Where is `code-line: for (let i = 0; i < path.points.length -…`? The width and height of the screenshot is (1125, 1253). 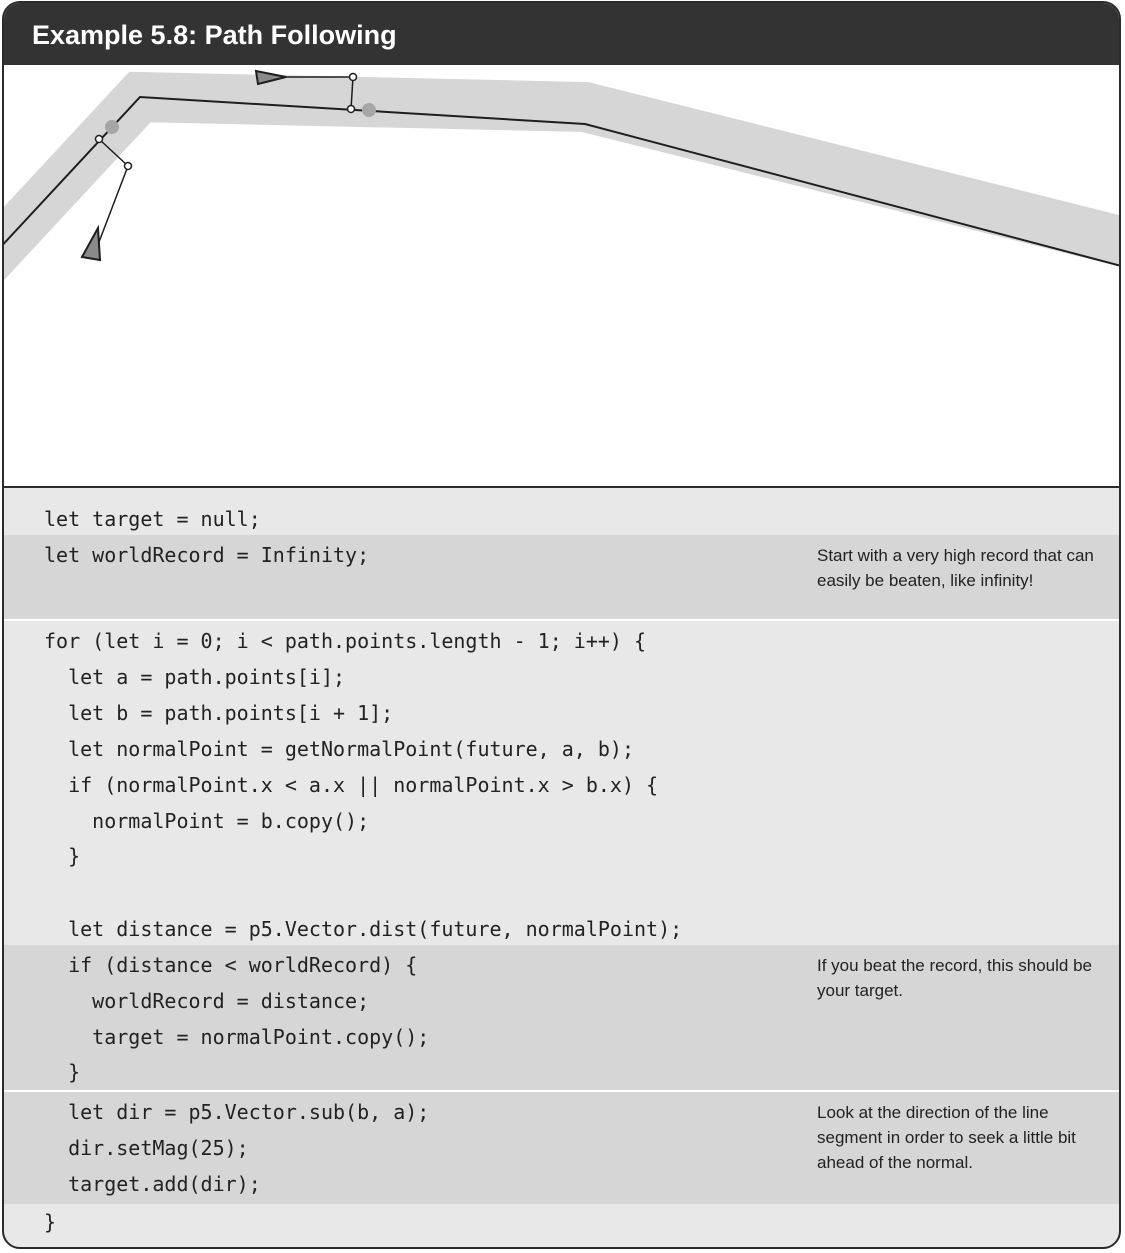 code-line: for (let i = 0; i < path.points.length -… is located at coordinates (345, 641).